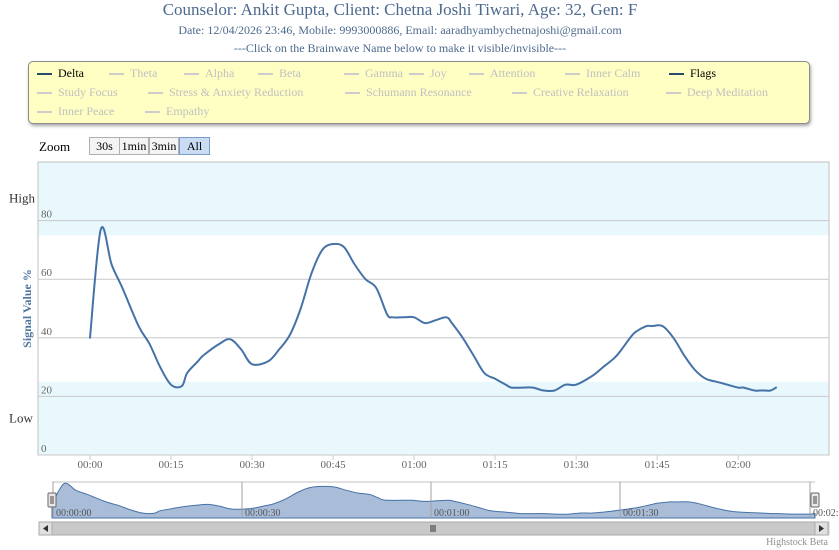 The height and width of the screenshot is (550, 839). Describe the element at coordinates (134, 146) in the screenshot. I see `zoom-button-1min: 1min` at that location.